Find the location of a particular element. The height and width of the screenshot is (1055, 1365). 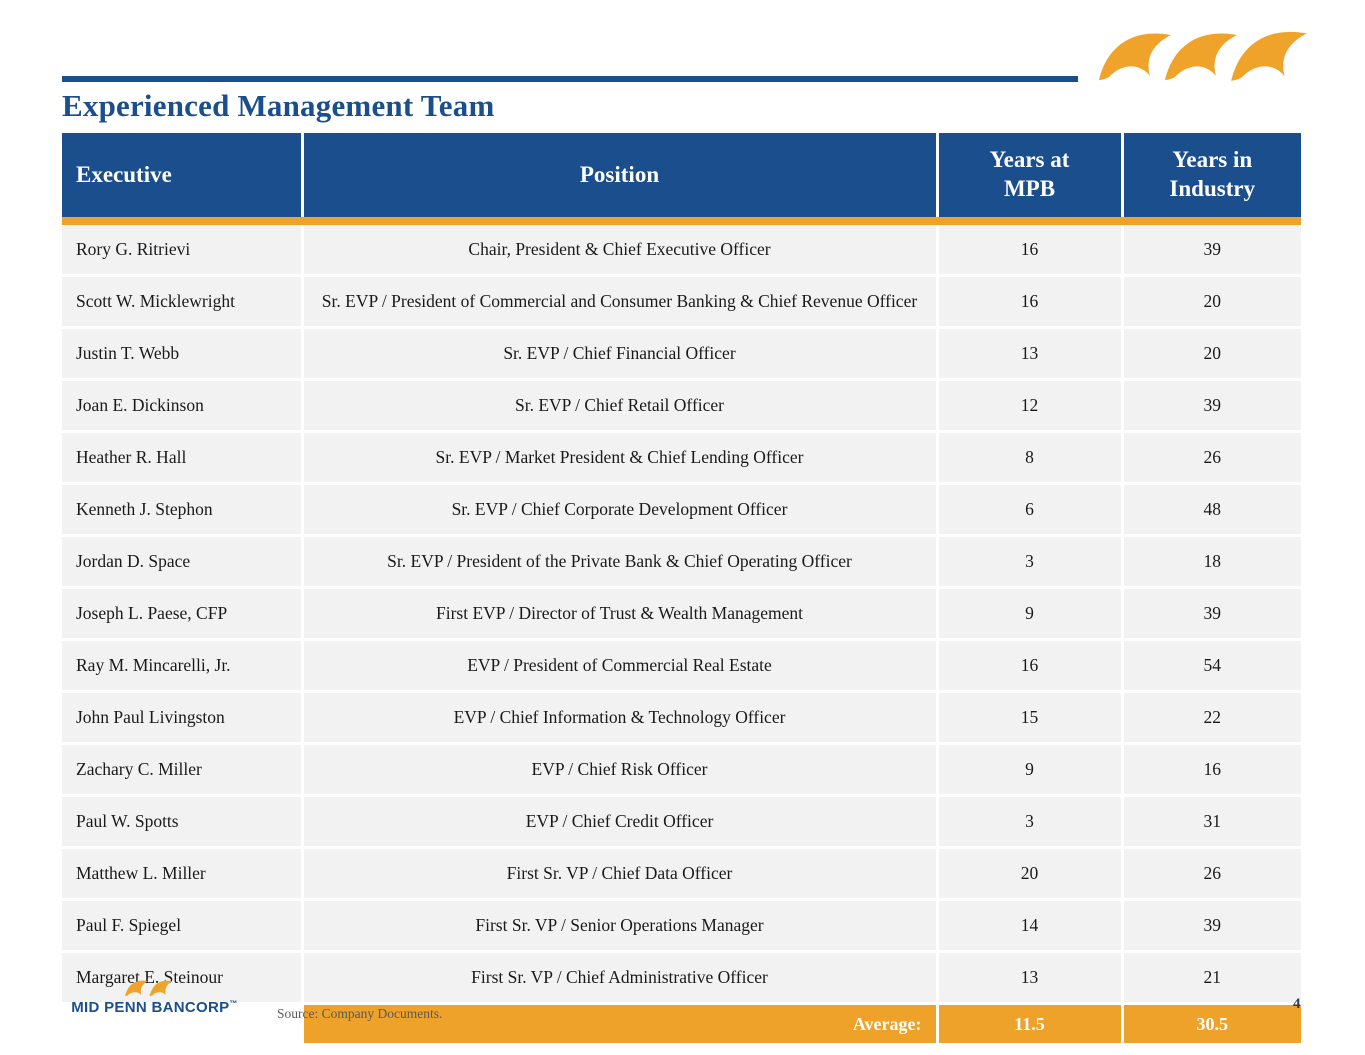

header-rule is located at coordinates (570, 79).